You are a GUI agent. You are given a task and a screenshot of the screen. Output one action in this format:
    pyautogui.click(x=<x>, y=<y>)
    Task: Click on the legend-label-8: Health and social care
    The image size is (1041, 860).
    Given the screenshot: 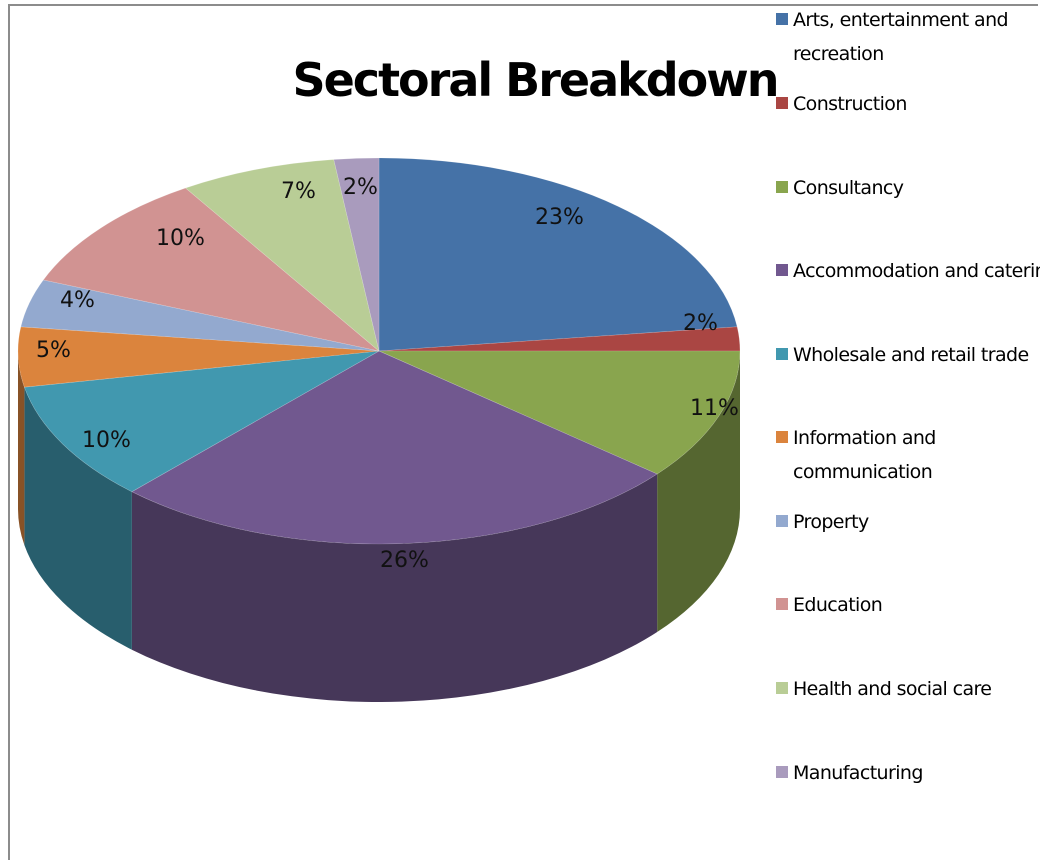 What is the action you would take?
    pyautogui.click(x=892, y=689)
    